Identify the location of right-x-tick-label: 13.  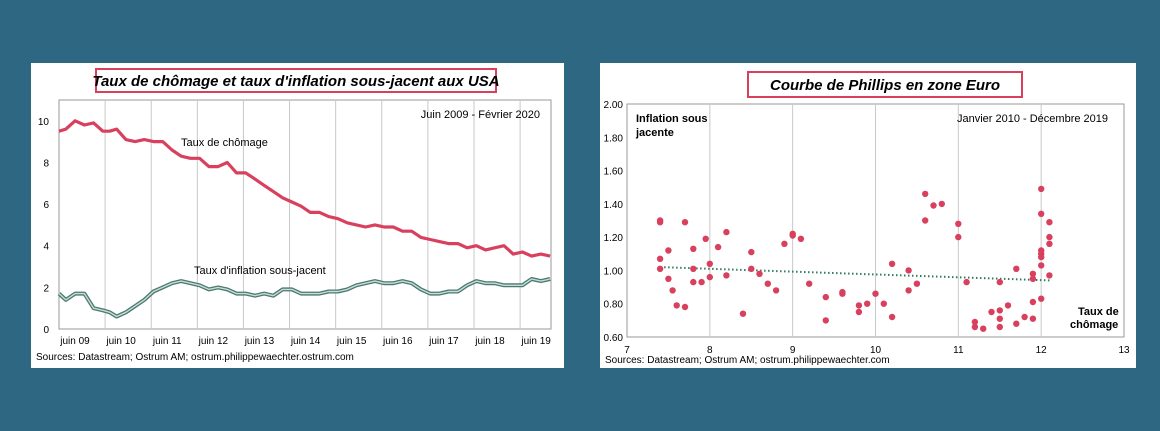
(1124, 350).